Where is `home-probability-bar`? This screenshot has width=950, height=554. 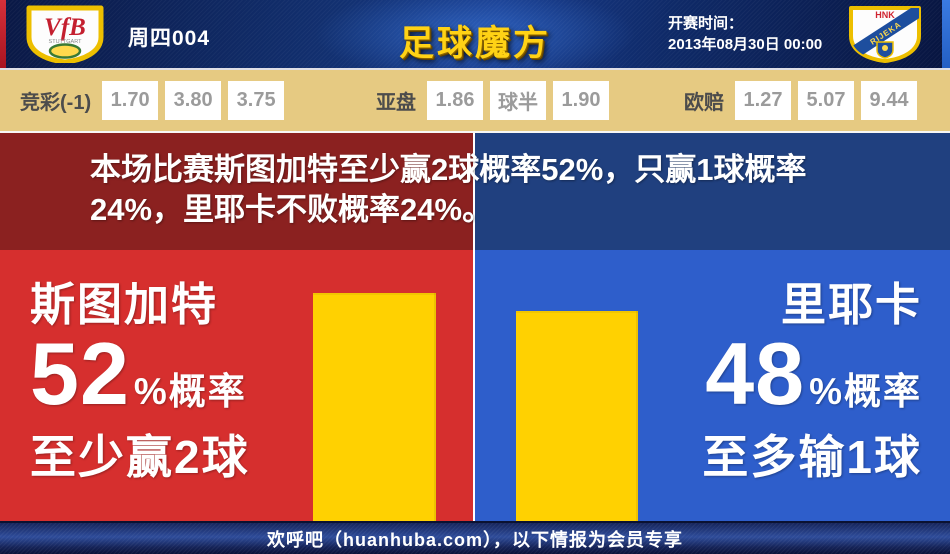
home-probability-bar is located at coordinates (374, 407).